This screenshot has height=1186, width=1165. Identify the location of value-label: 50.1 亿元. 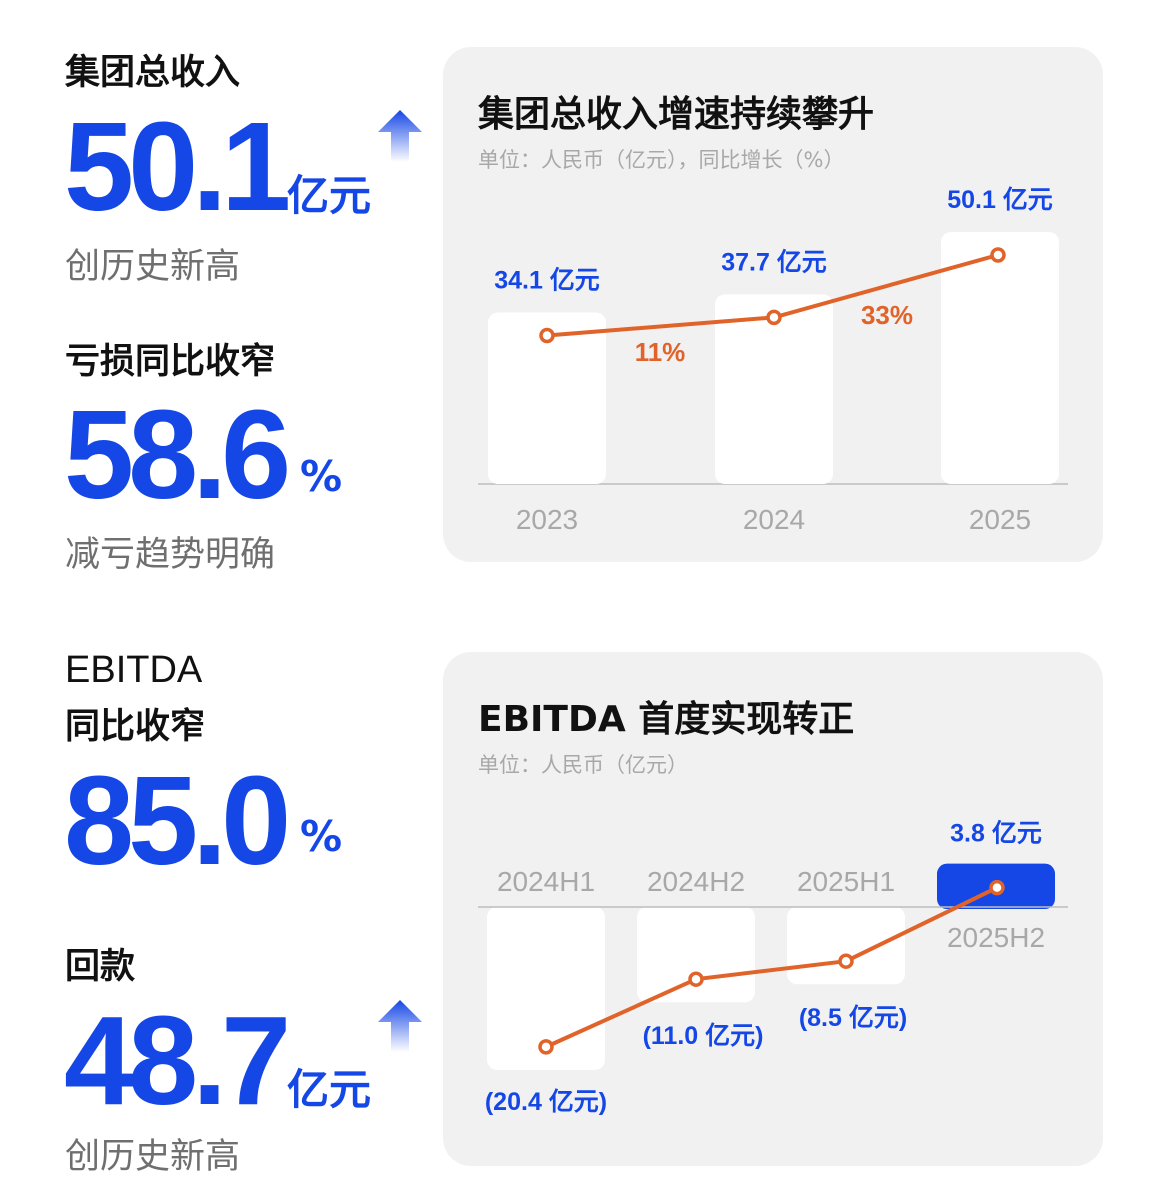
(1000, 200).